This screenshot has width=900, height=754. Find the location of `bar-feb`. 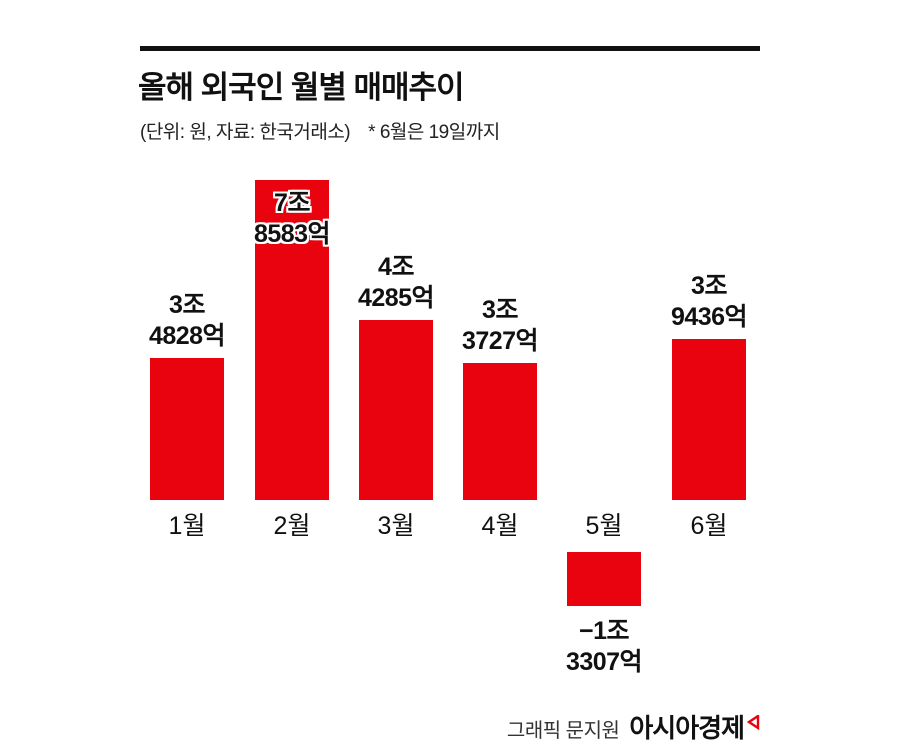

bar-feb is located at coordinates (292, 340).